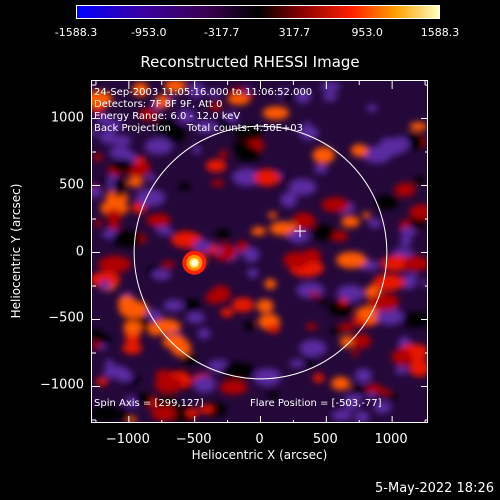 The height and width of the screenshot is (500, 500). I want to click on bright-source-core, so click(194, 262).